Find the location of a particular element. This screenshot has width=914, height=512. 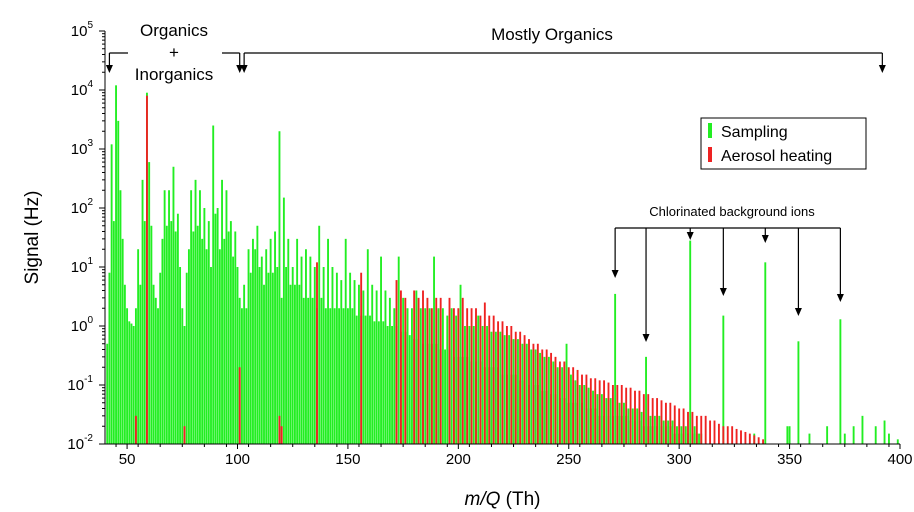

x-tick-label: 200 is located at coordinates (458, 459).